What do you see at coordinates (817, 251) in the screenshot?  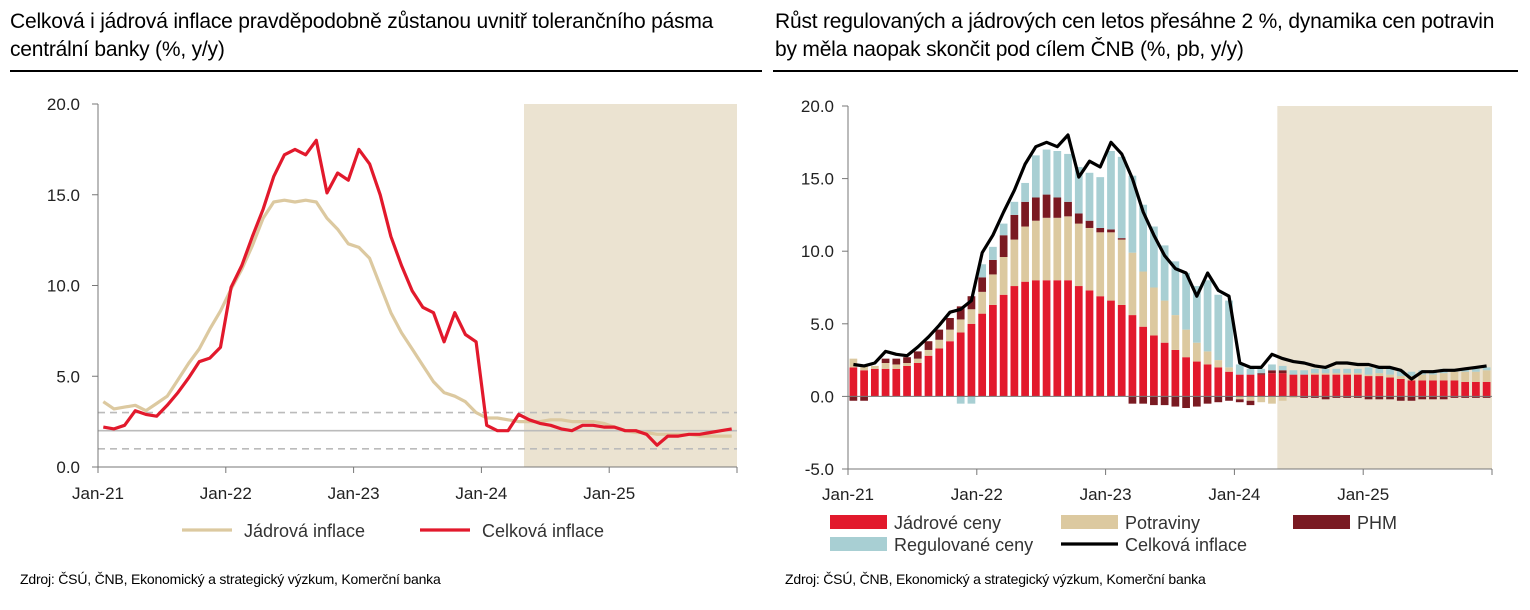 I see `y-tick-label: 10.0` at bounding box center [817, 251].